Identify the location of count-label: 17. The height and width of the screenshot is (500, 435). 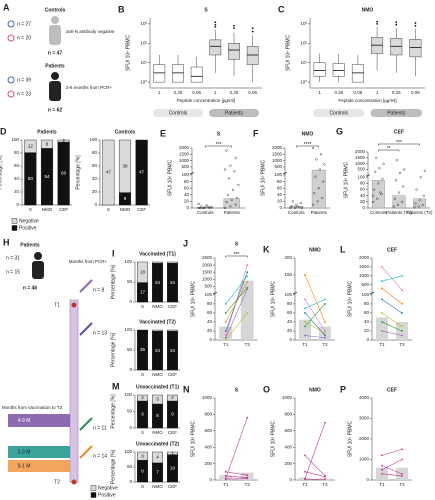
(143, 291).